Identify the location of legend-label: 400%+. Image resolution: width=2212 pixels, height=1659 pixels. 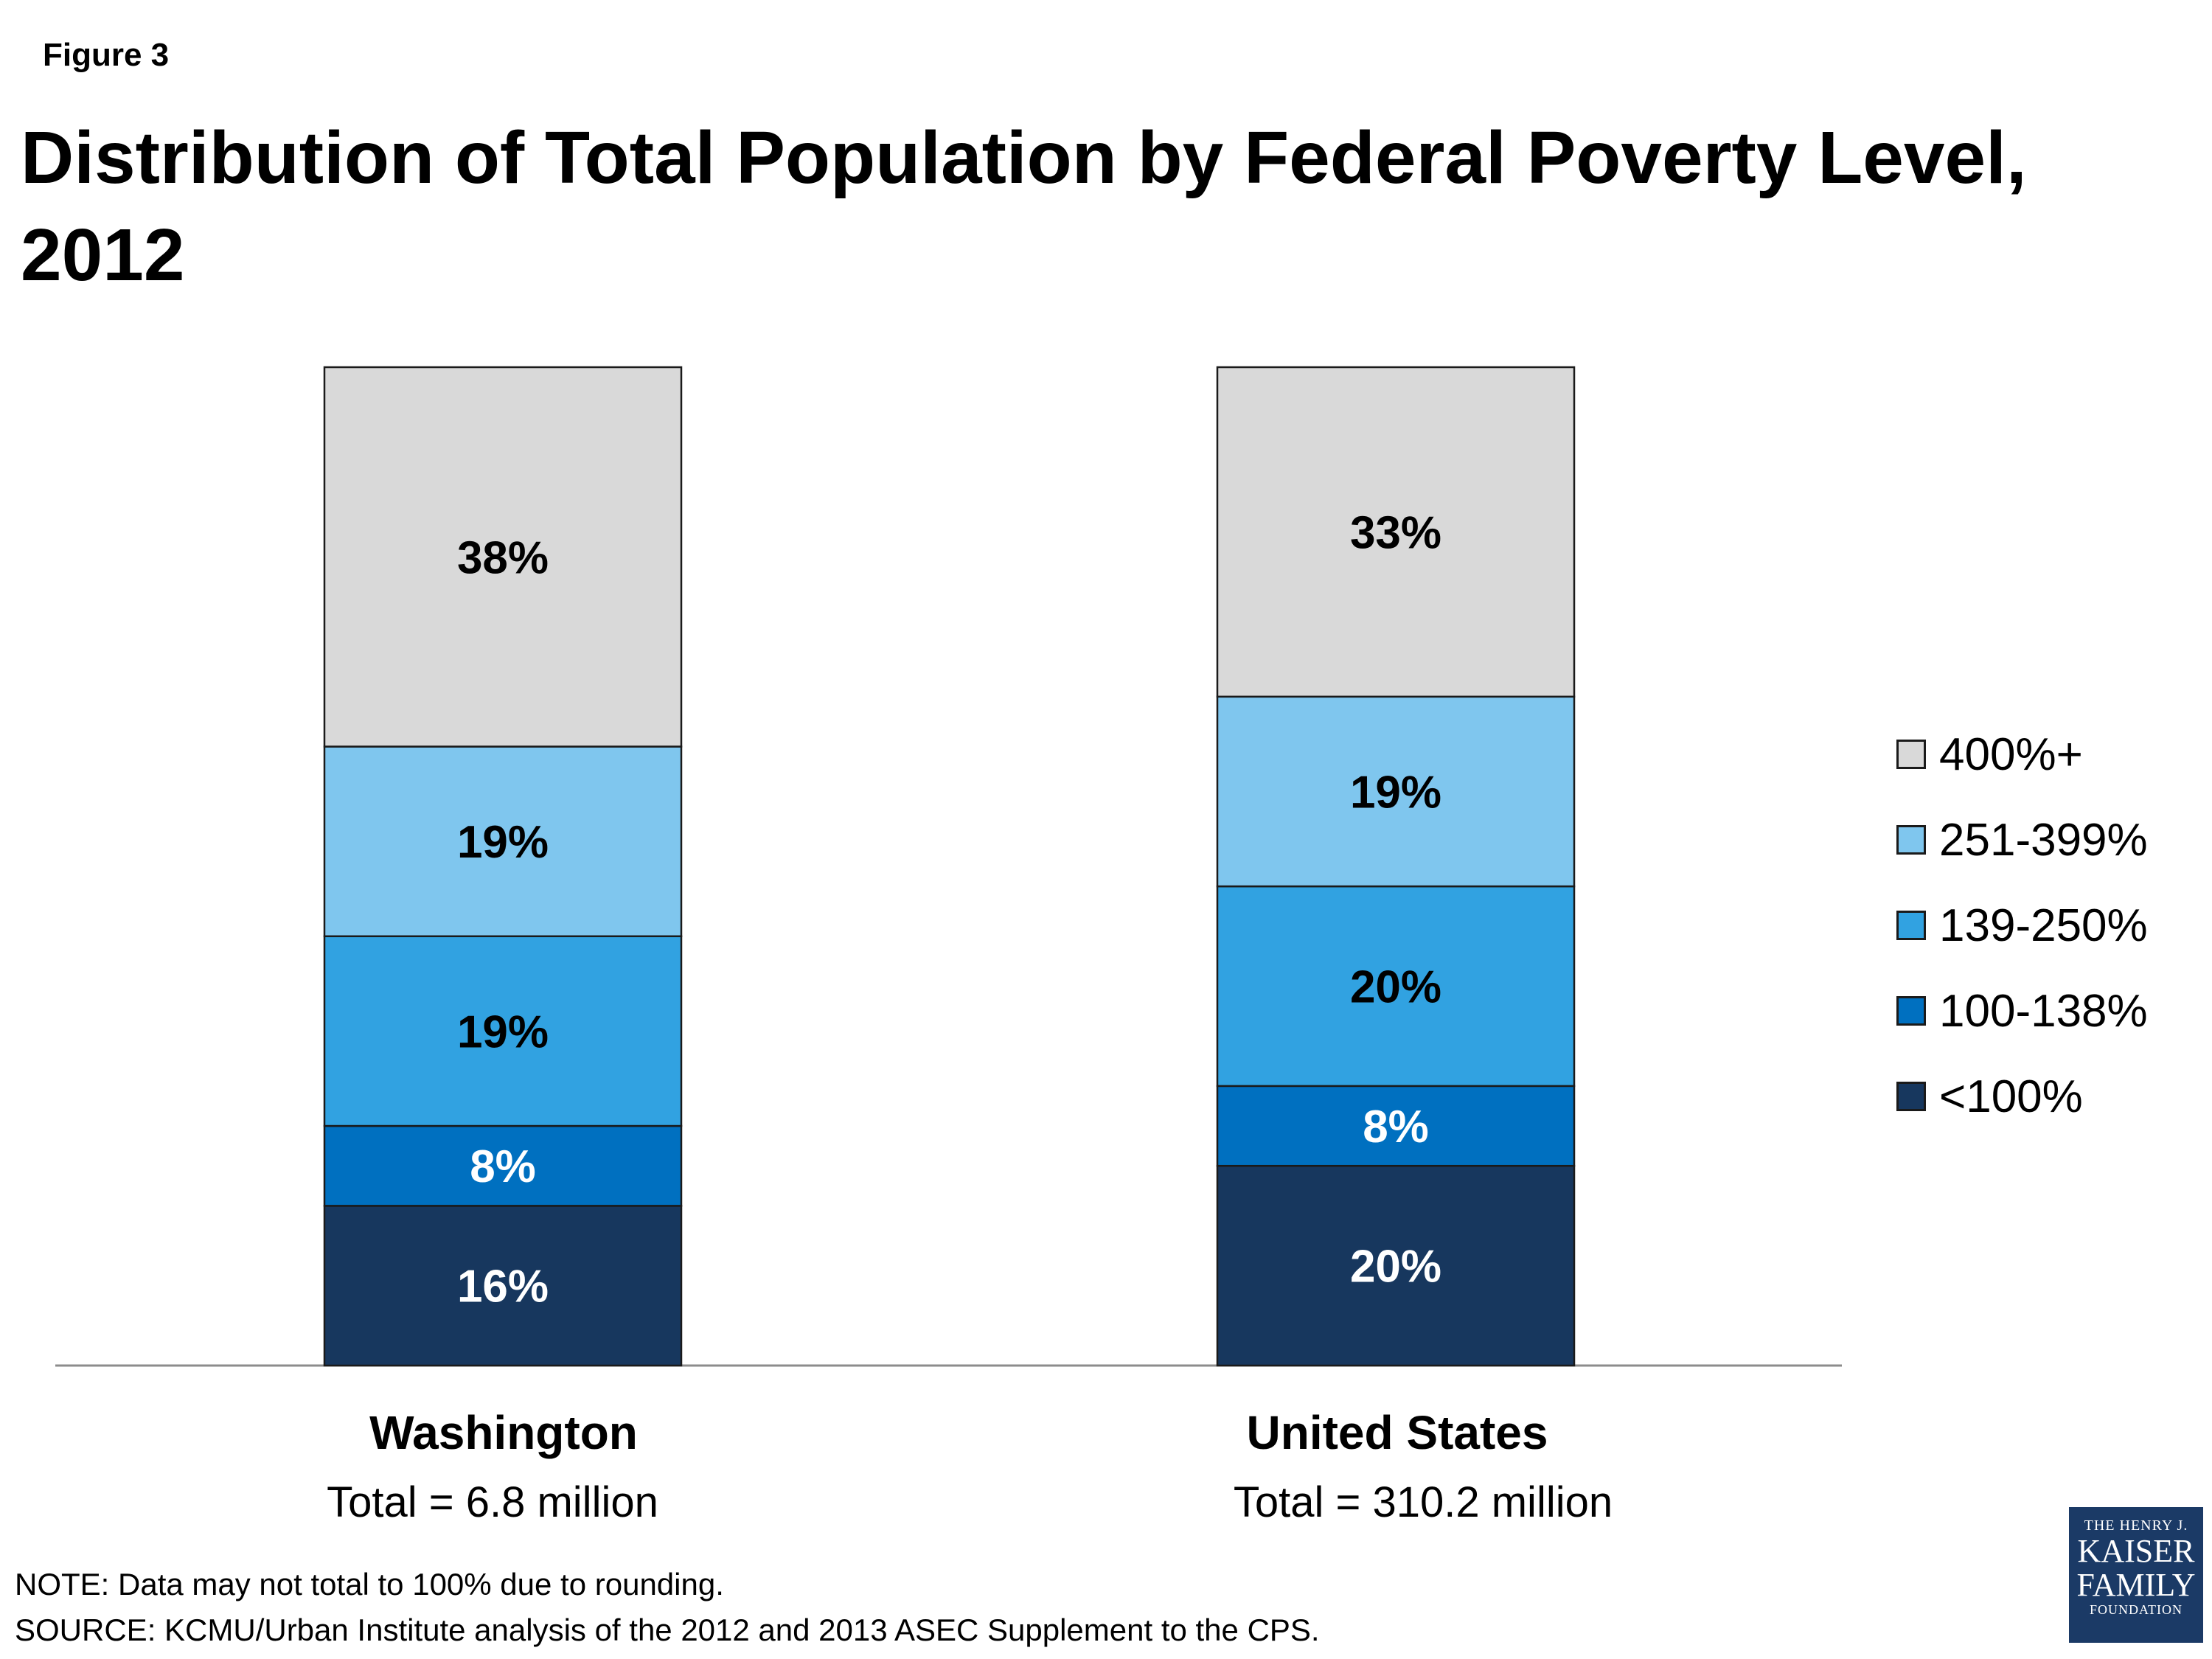
(2011, 754).